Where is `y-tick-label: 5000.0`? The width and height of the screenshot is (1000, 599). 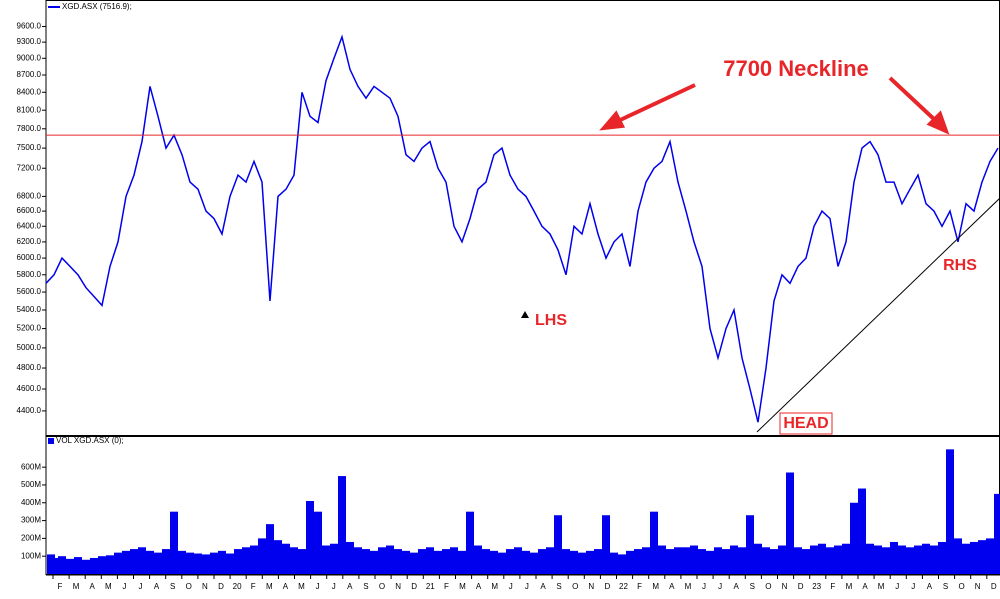 y-tick-label: 5000.0 is located at coordinates (29, 347).